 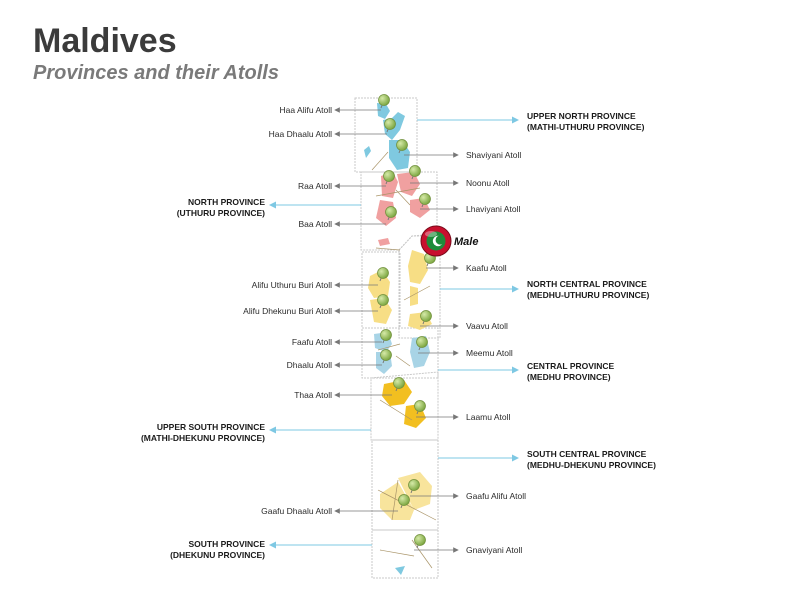 What do you see at coordinates (494, 550) in the screenshot?
I see `label-gnaviyani: Gnaviyani Atoll` at bounding box center [494, 550].